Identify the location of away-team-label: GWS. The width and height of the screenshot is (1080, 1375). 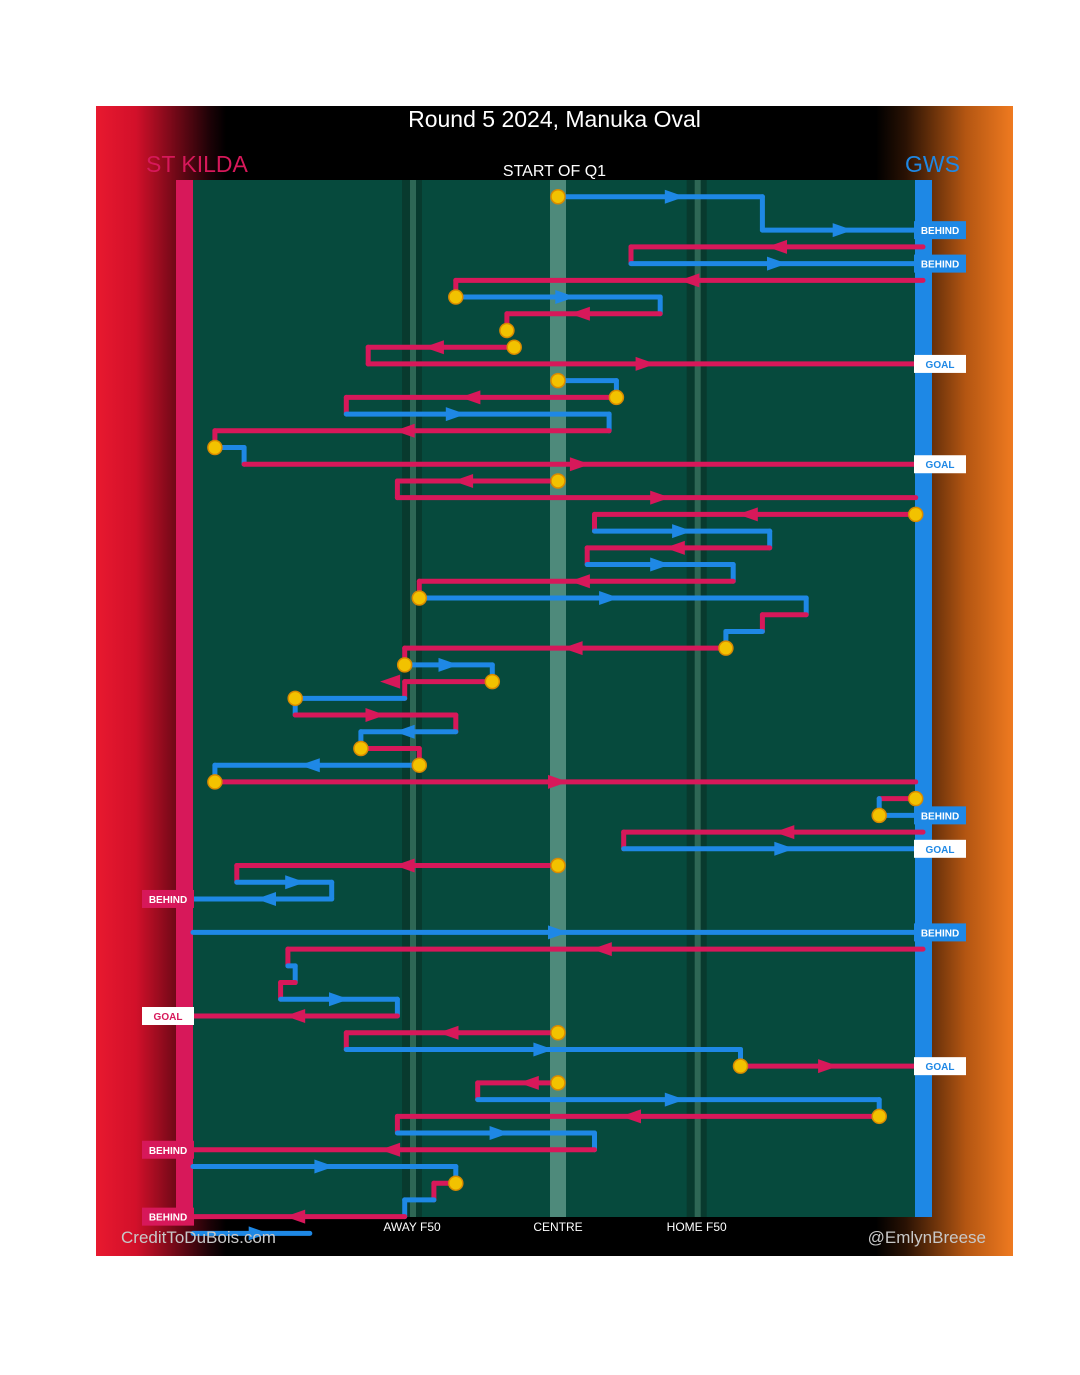
(932, 164).